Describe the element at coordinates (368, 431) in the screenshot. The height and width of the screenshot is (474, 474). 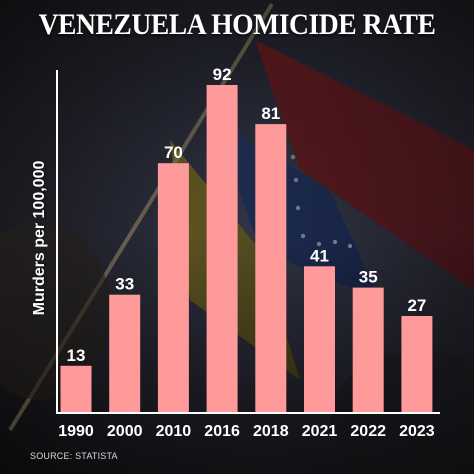
I see `x-tick-label-2022: 2022` at that location.